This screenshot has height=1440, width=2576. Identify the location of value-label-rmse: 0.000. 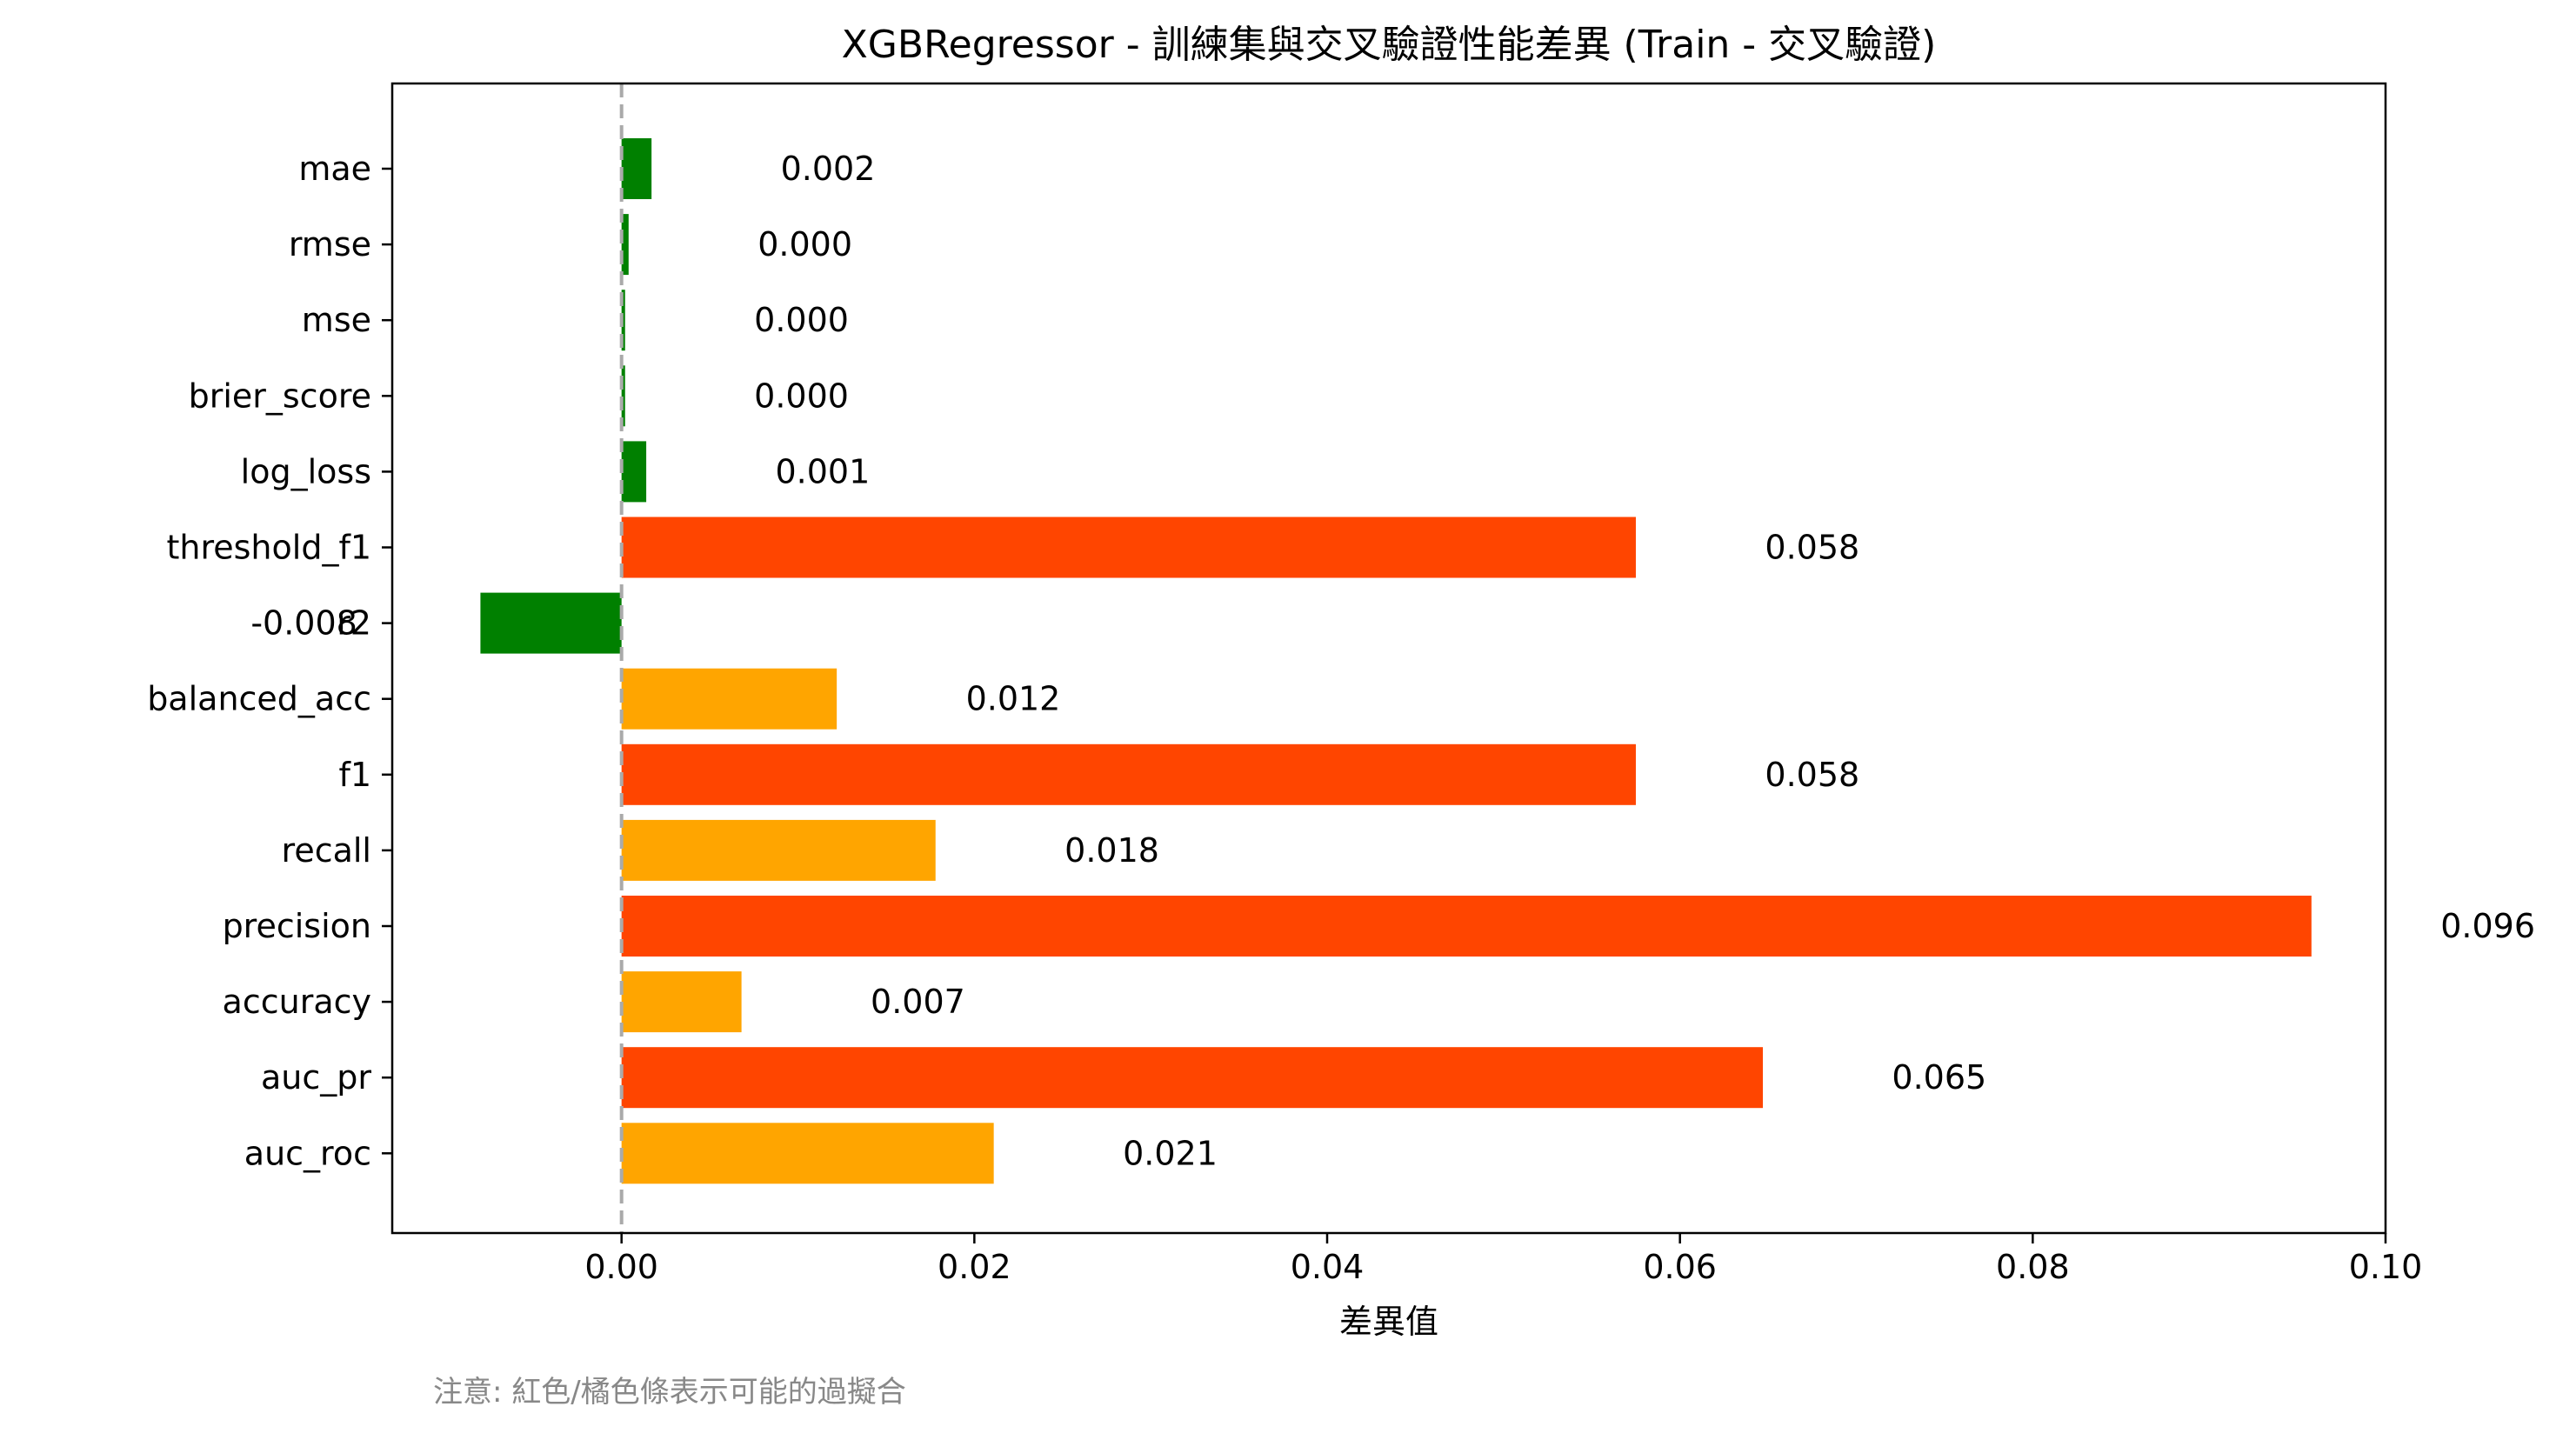
(804, 244).